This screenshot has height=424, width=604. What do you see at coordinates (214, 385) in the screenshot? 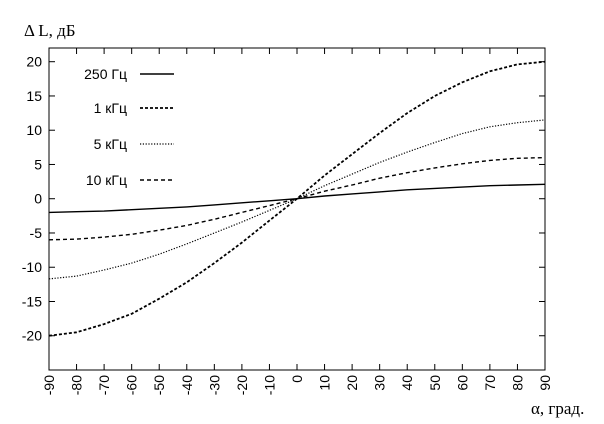
I see `x-tick-label: -30` at bounding box center [214, 385].